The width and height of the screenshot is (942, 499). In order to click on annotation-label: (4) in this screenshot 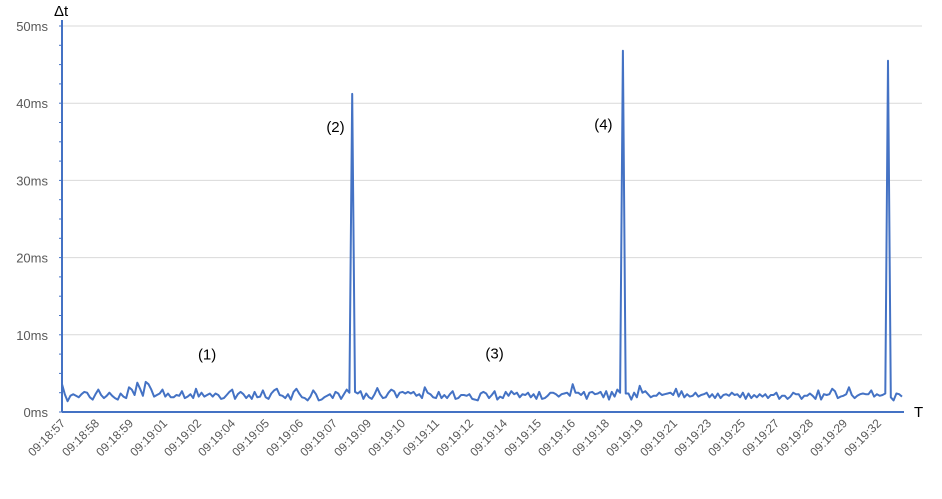, I will do `click(603, 124)`.